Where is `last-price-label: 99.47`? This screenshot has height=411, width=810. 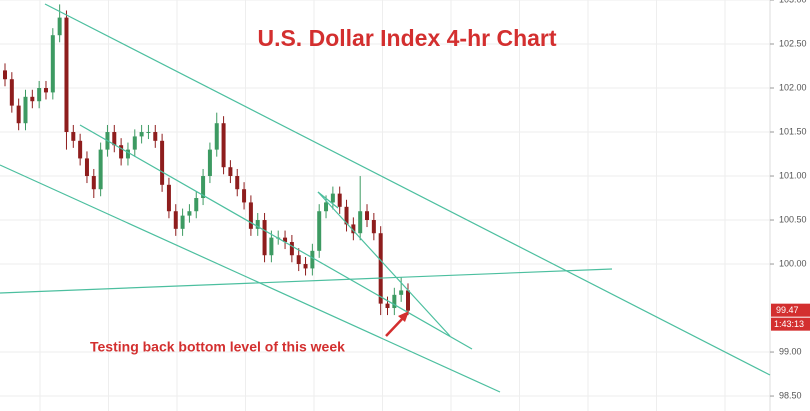
last-price-label: 99.47 is located at coordinates (787, 310).